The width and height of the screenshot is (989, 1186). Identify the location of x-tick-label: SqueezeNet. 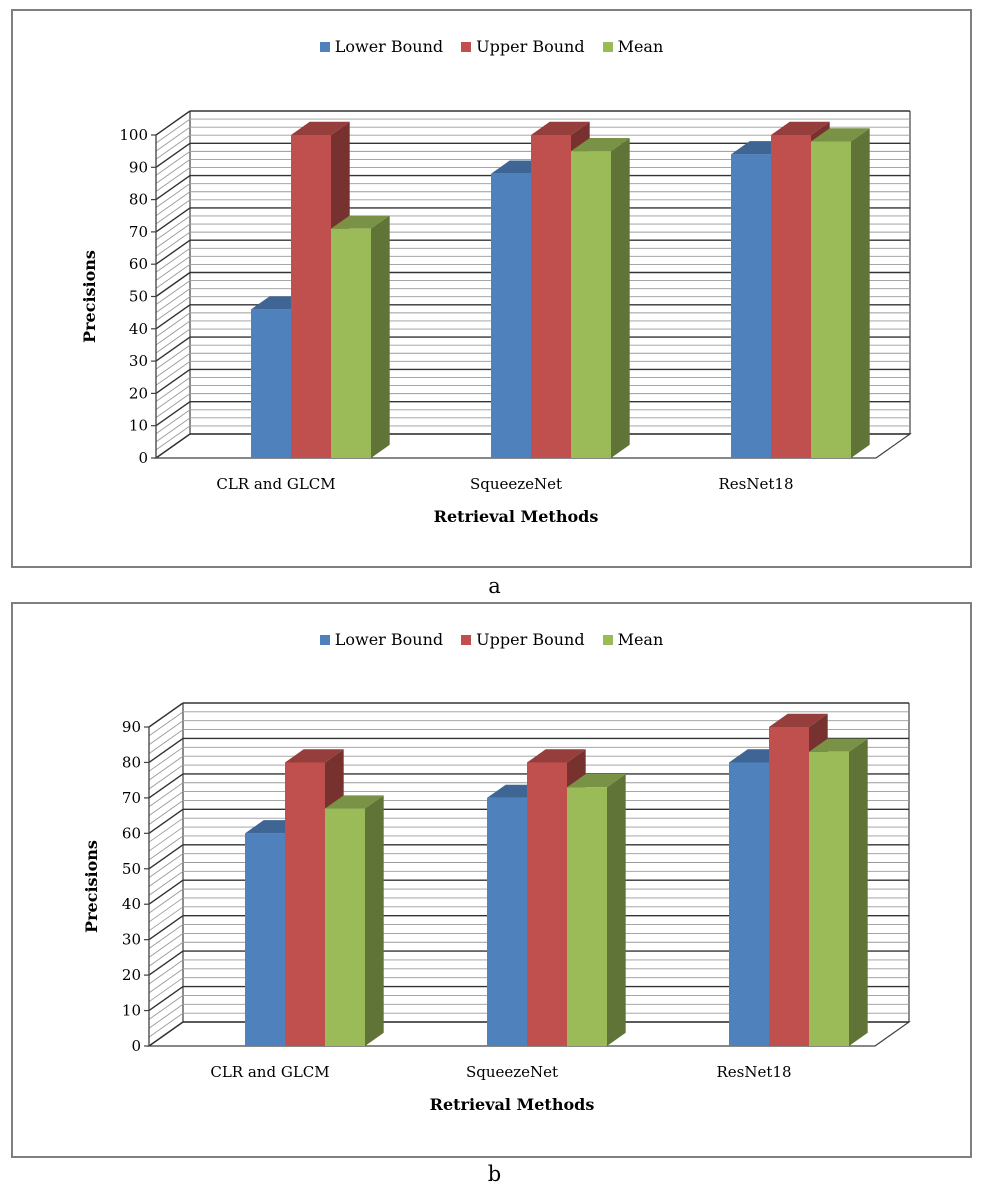
(512, 1072).